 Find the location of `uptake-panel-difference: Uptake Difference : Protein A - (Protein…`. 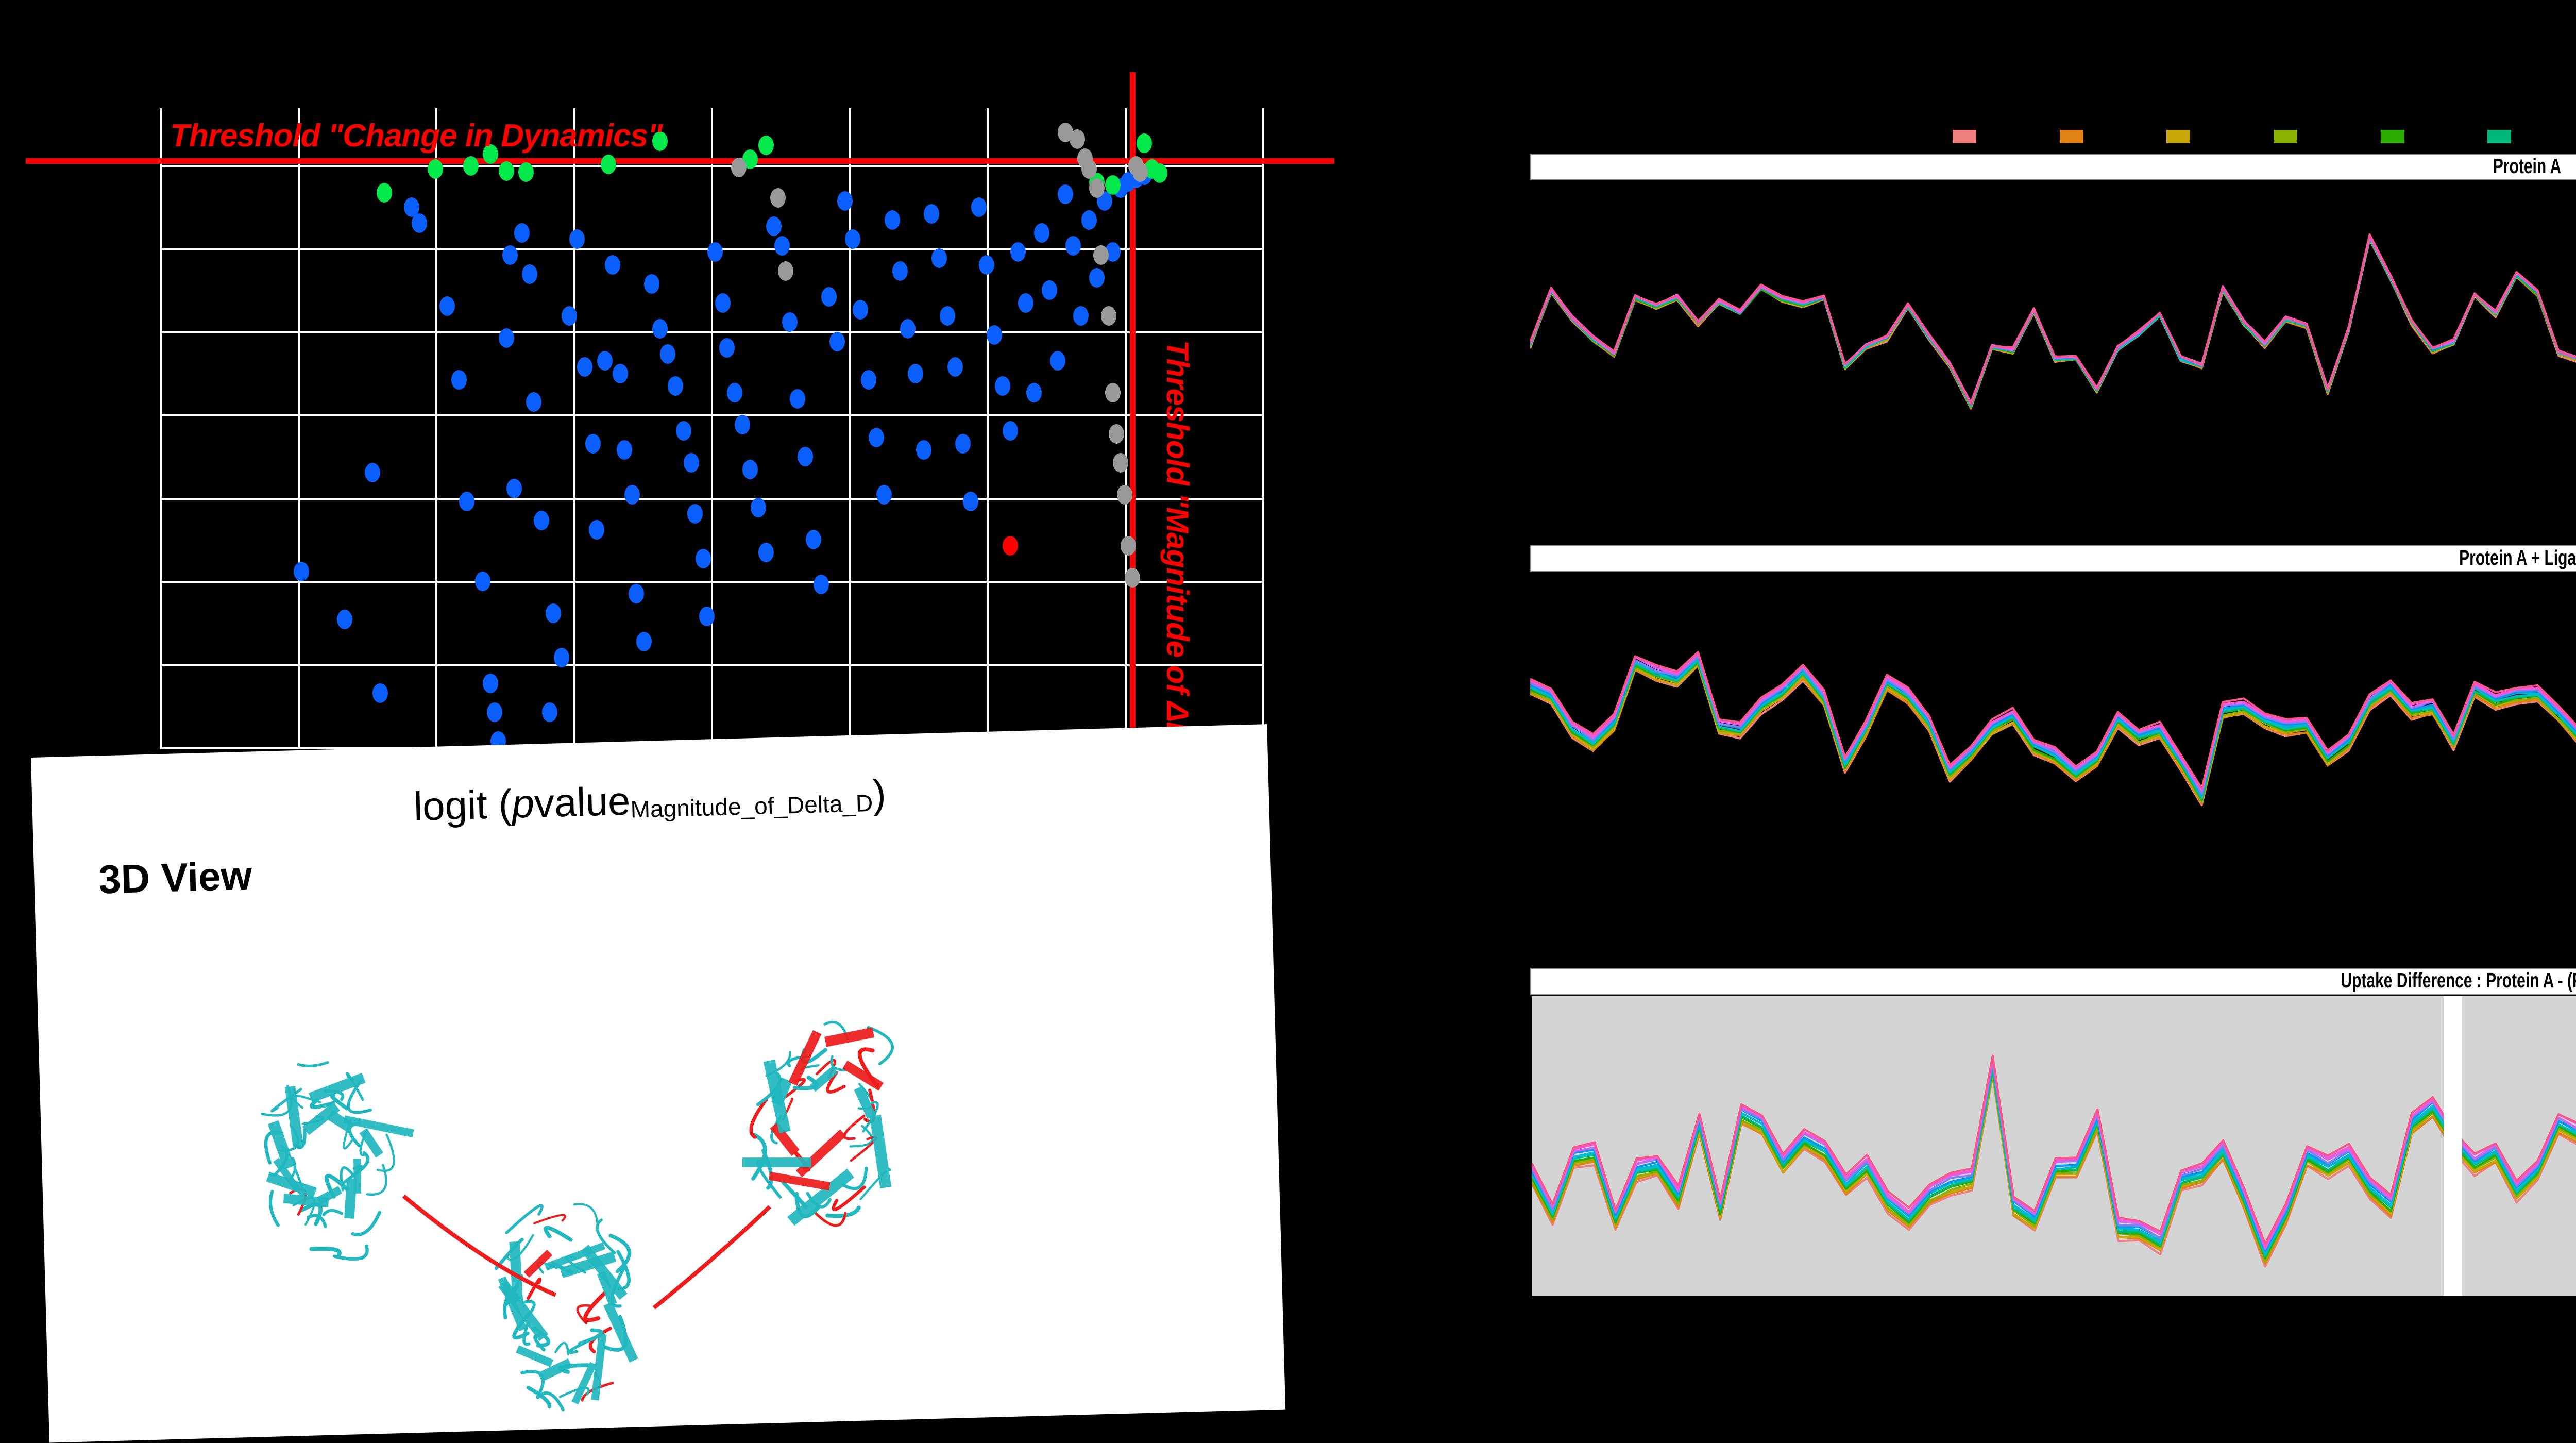

uptake-panel-difference: Uptake Difference : Protein A - (Protein… is located at coordinates (2053, 1133).